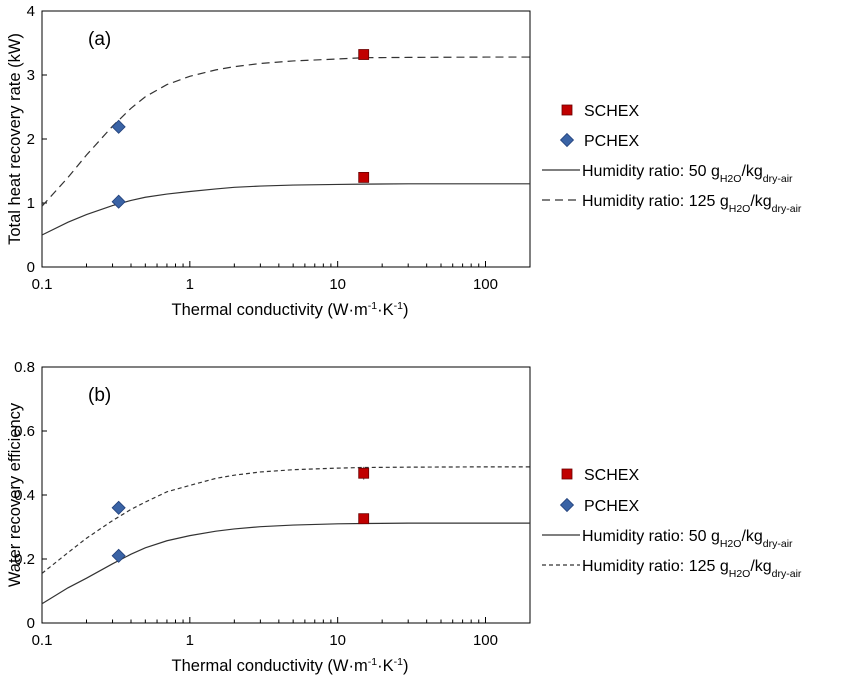 This screenshot has width=862, height=683. I want to click on y-tick-label: 0.8, so click(24, 367).